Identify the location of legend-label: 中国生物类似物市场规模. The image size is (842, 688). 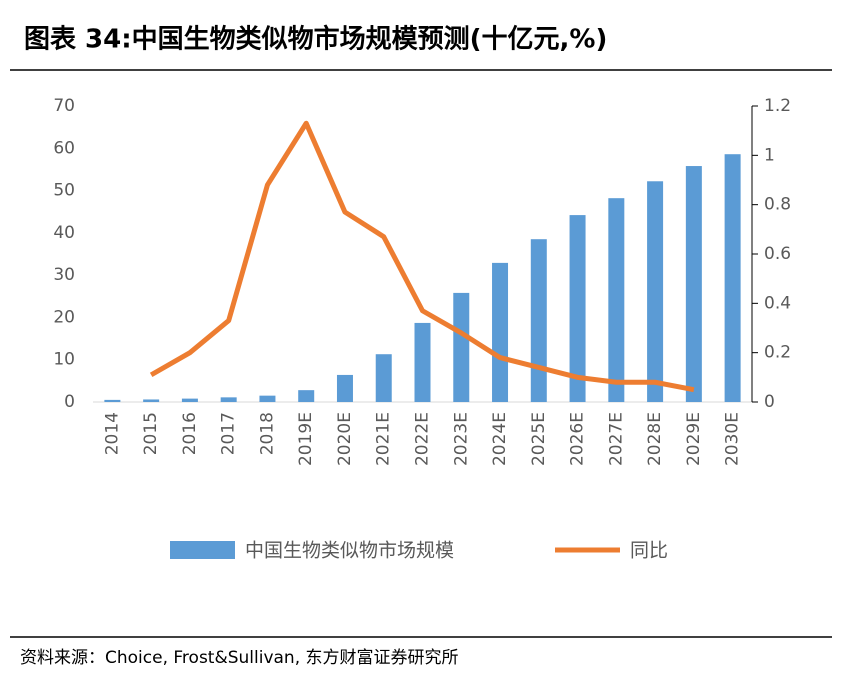
(349, 551).